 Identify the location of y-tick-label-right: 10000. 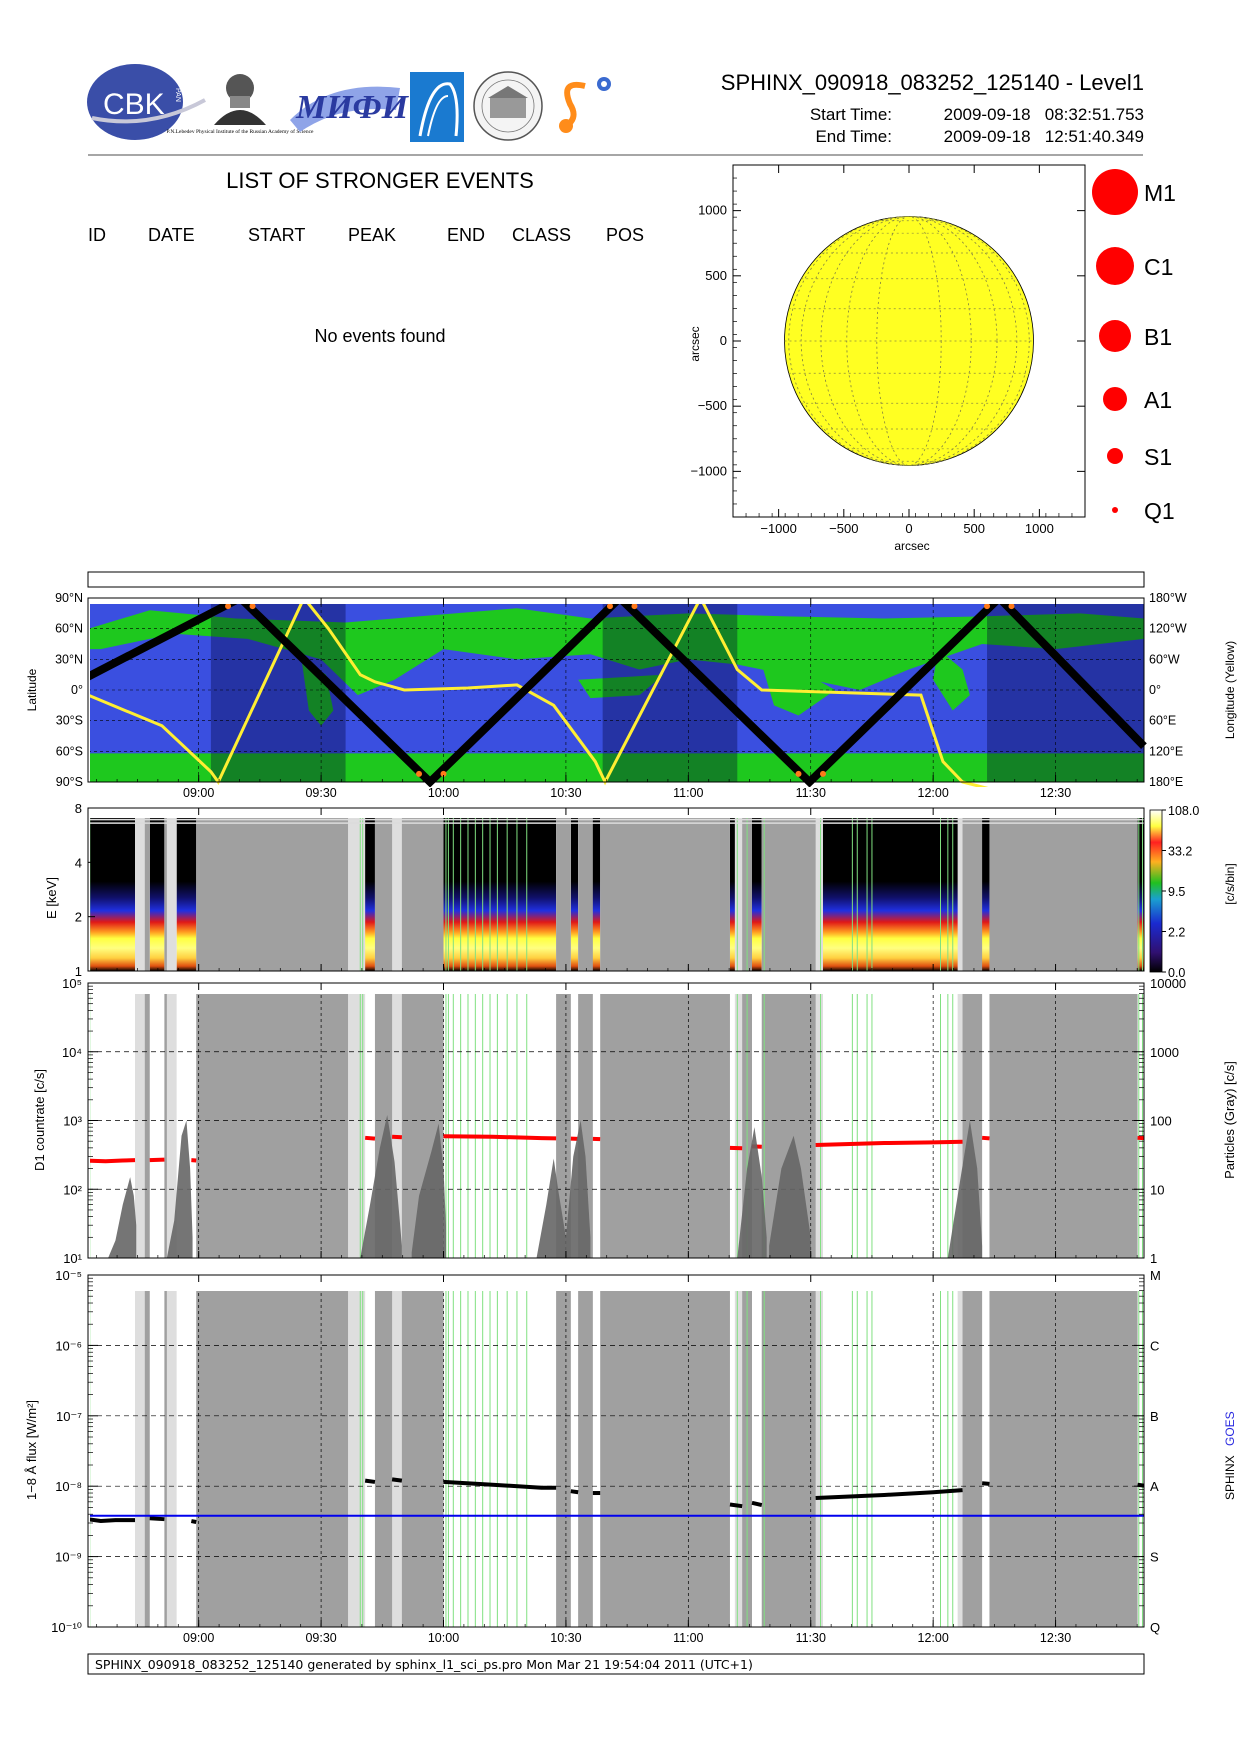
(1168, 983).